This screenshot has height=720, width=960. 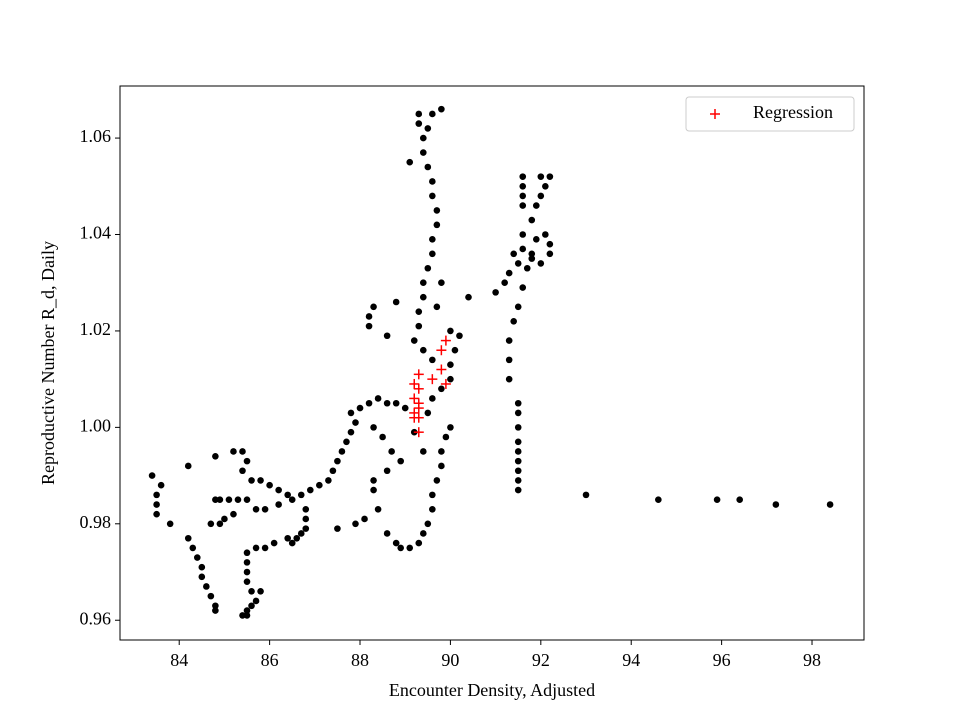 I want to click on x-tick-label: 96, so click(x=722, y=660).